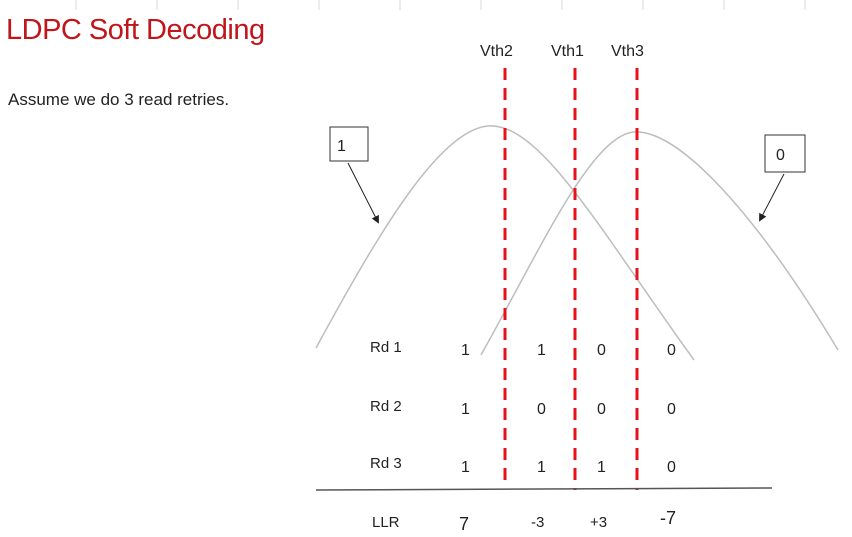 Image resolution: width=852 pixels, height=537 pixels. Describe the element at coordinates (426, 7) in the screenshot. I see `spreadsheet-gridlines` at that location.